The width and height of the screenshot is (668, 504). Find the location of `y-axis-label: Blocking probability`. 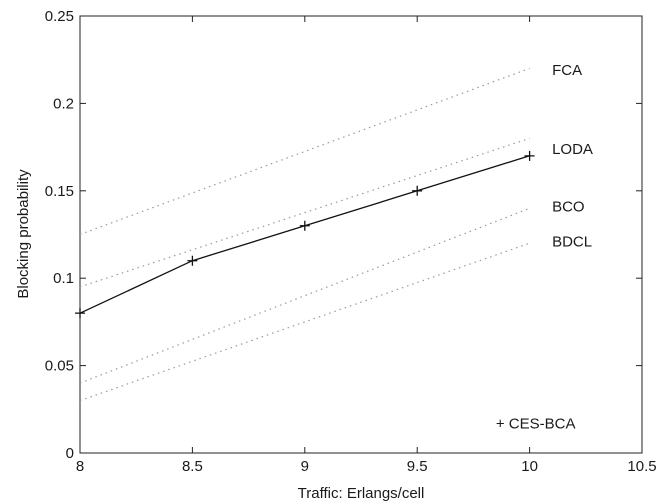

y-axis-label: Blocking probability is located at coordinates (23, 234).